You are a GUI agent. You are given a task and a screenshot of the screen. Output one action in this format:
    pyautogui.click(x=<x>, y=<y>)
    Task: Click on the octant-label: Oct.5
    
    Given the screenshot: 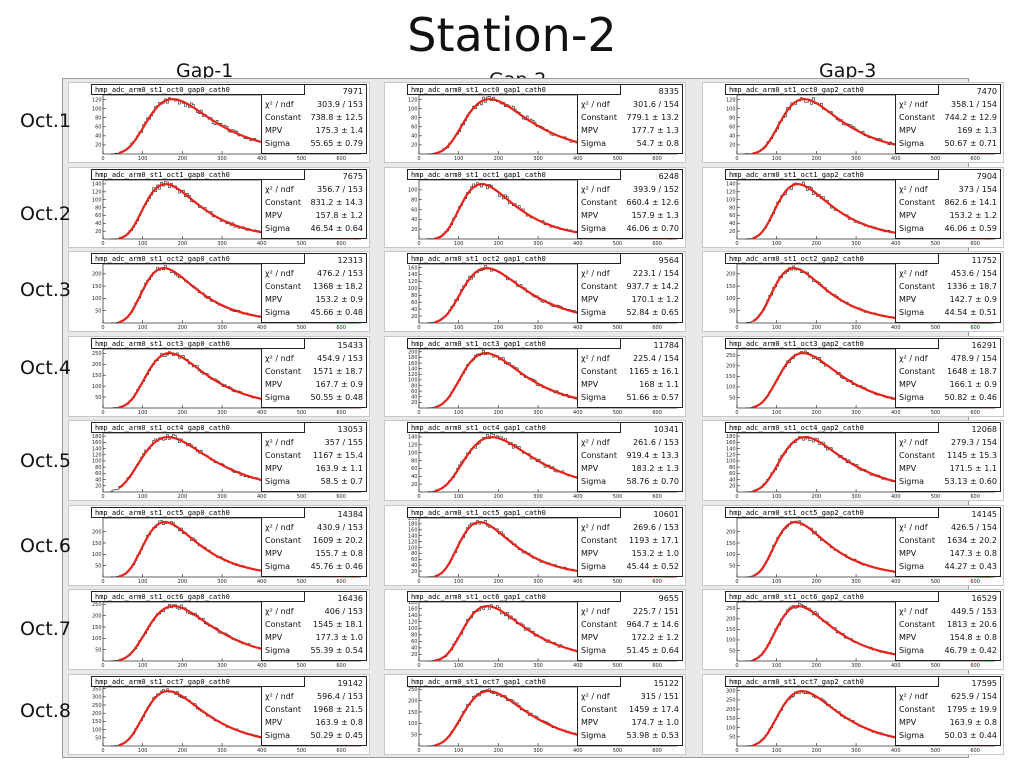 What is the action you would take?
    pyautogui.click(x=45, y=461)
    